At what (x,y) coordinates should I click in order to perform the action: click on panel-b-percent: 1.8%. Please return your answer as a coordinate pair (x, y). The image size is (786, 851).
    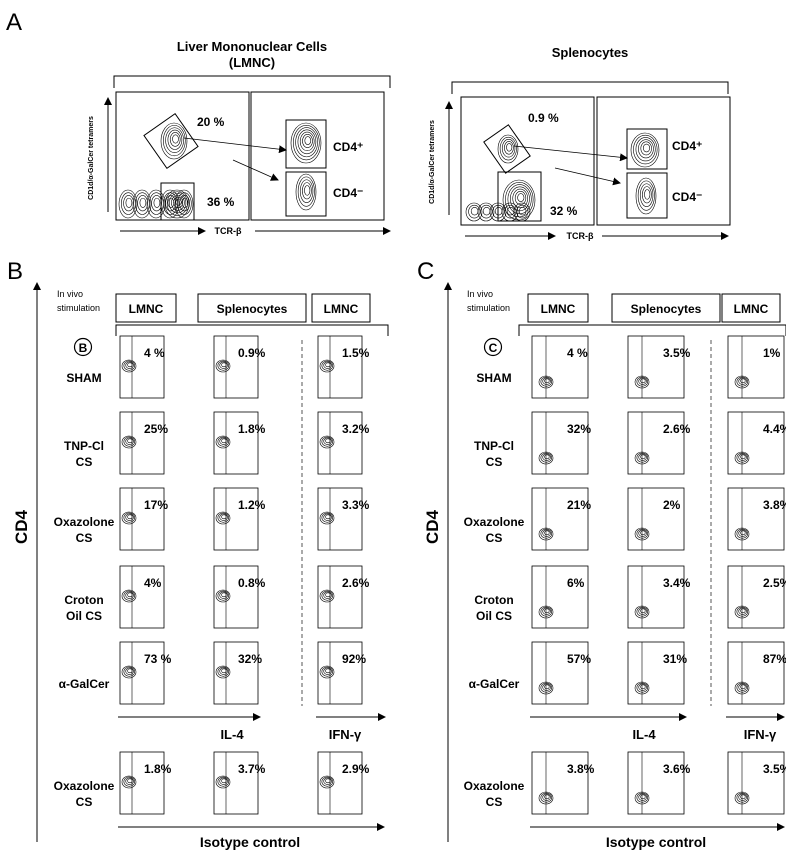
    Looking at the image, I should click on (252, 429).